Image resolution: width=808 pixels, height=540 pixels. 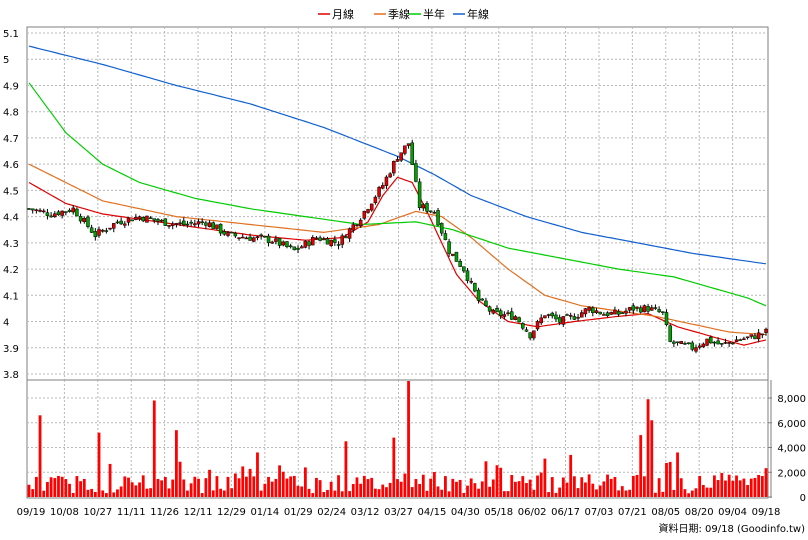 What do you see at coordinates (699, 512) in the screenshot?
I see `date-label: 08/20` at bounding box center [699, 512].